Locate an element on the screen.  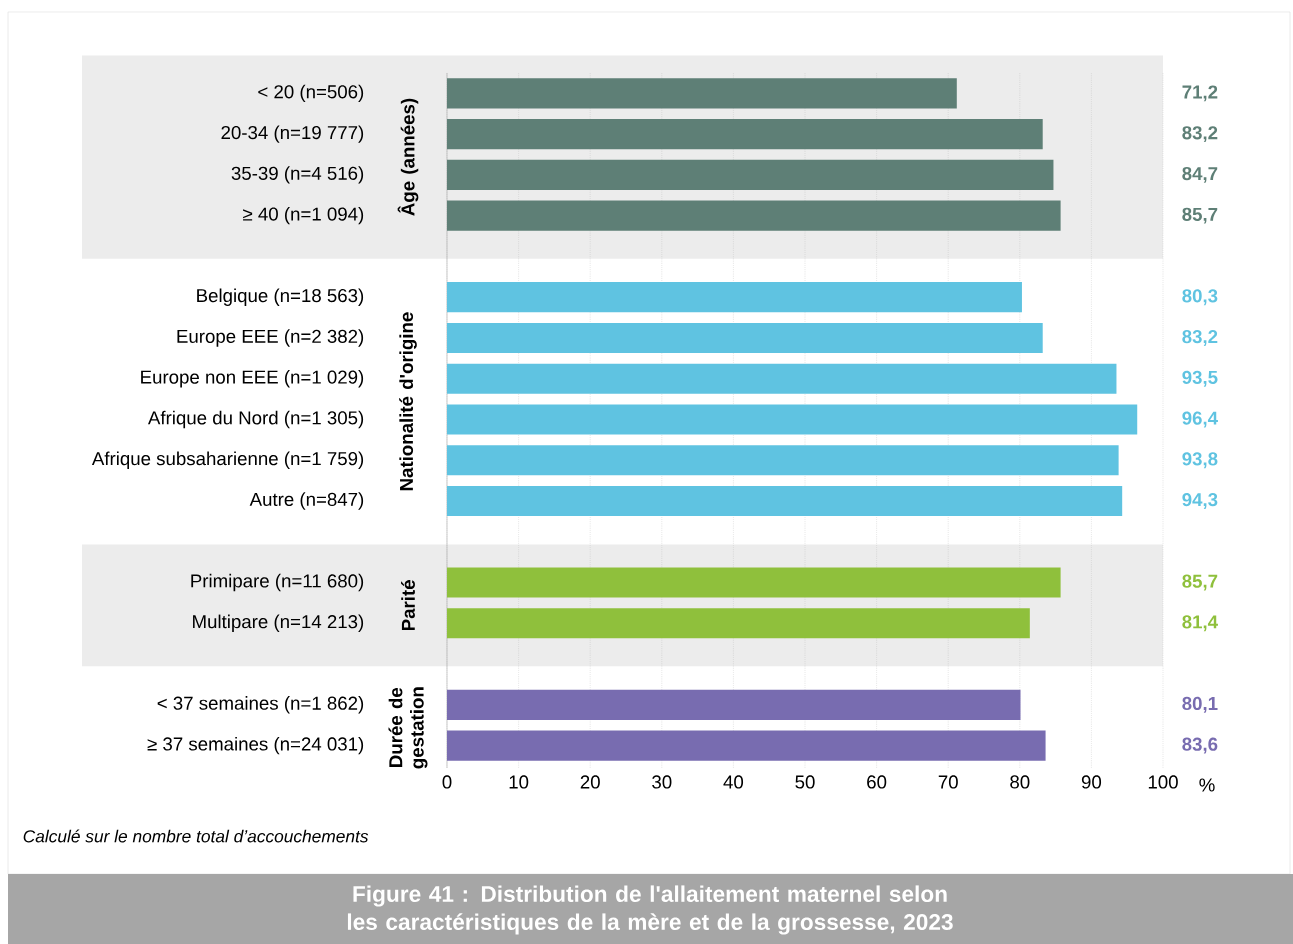
x-tick-label: 20 is located at coordinates (590, 782).